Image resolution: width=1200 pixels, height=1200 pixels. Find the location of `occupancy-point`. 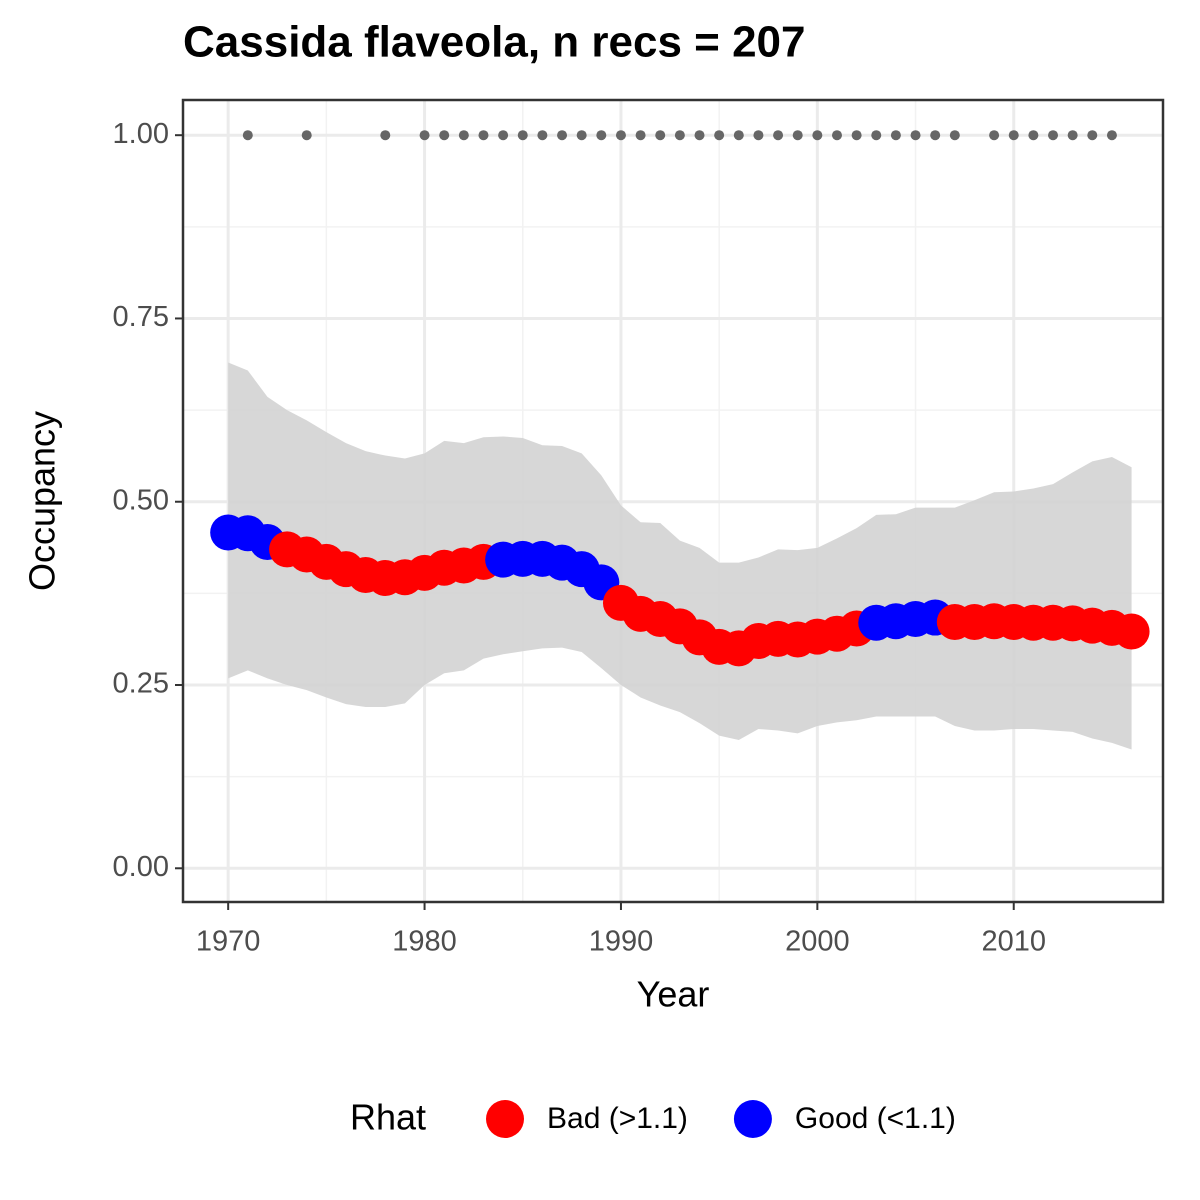

occupancy-point is located at coordinates (1131, 631).